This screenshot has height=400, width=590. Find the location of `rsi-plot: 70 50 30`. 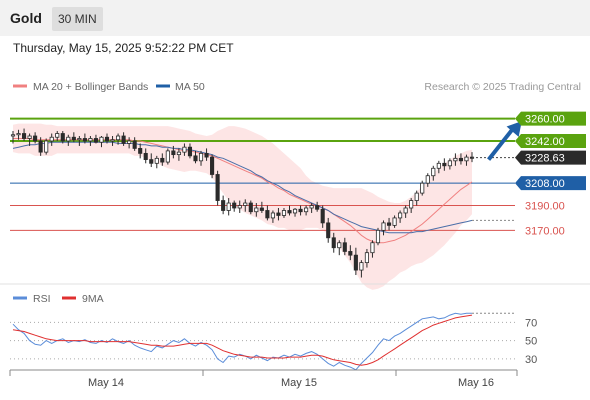

rsi-plot: 70 50 30 is located at coordinates (273, 341).